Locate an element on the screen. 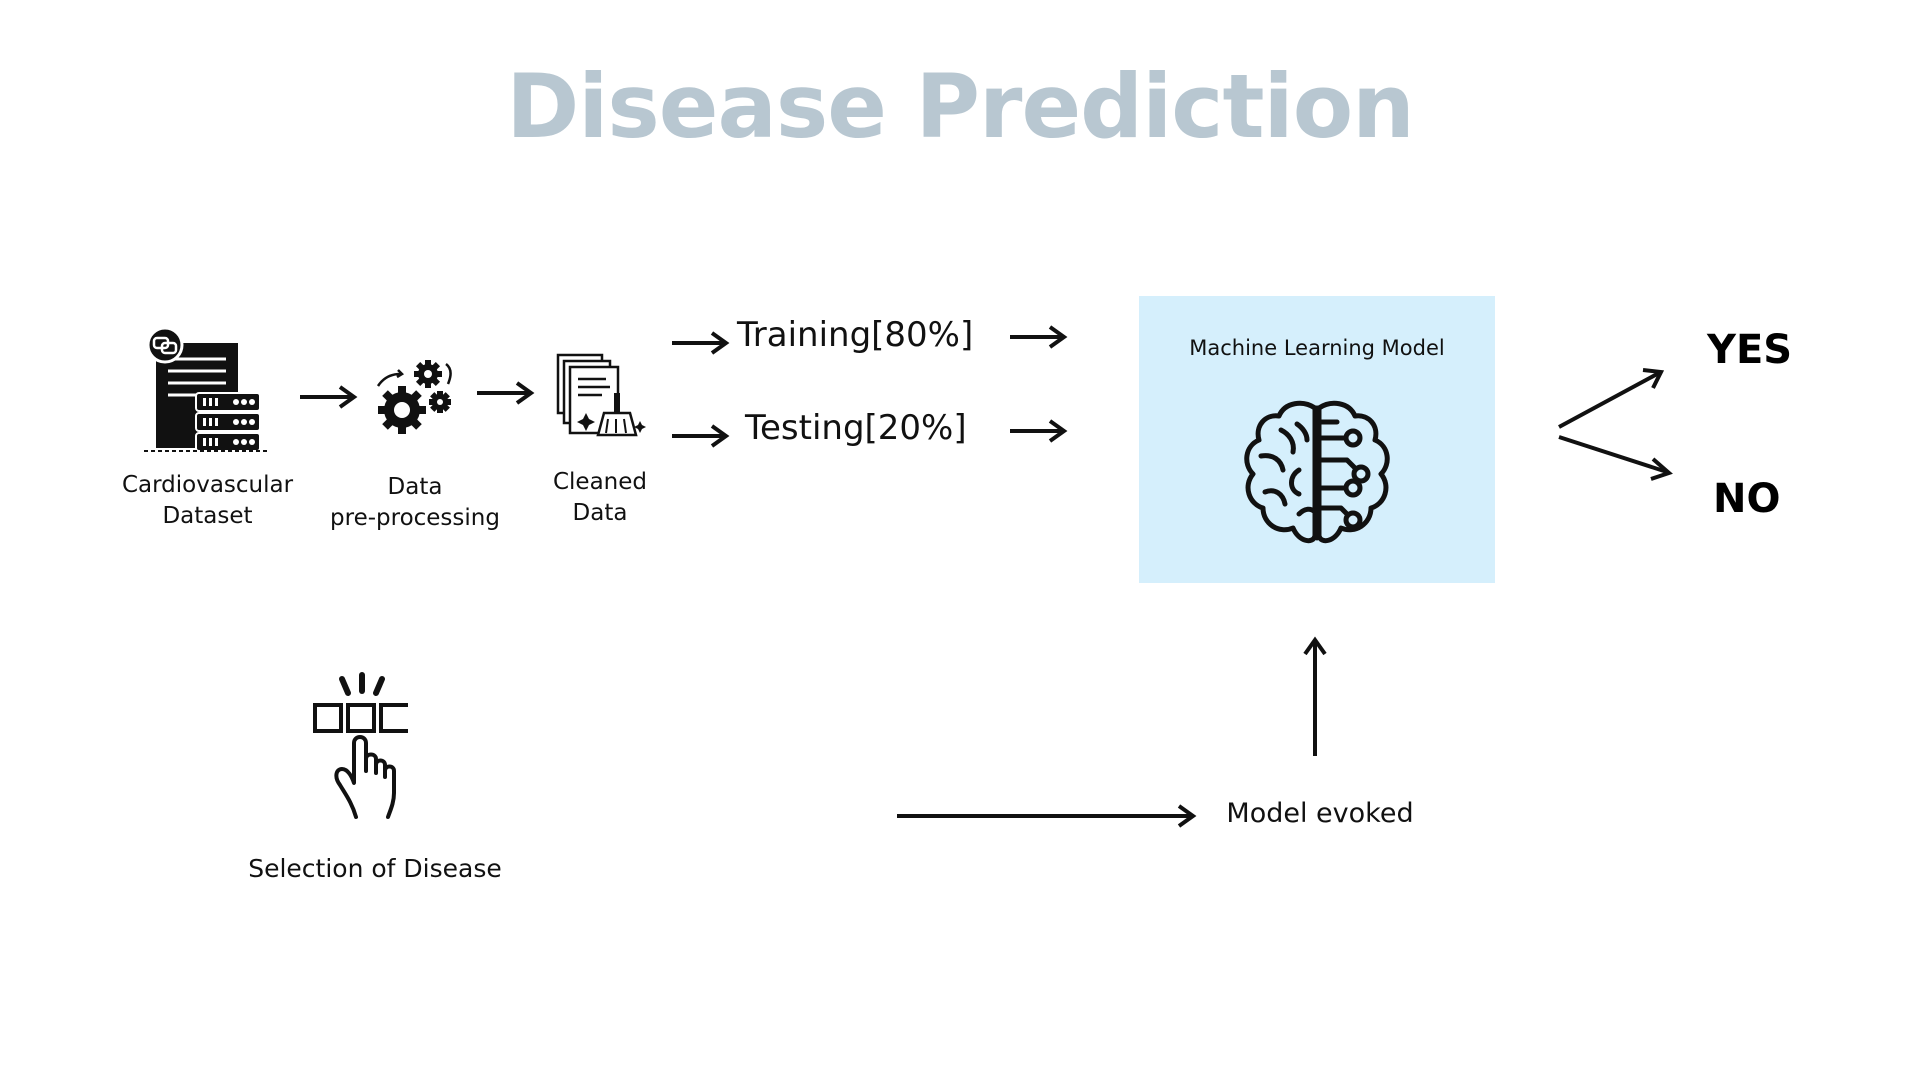 The image size is (1920, 1080). ml-model-box: Machine Learning Model is located at coordinates (1317, 439).